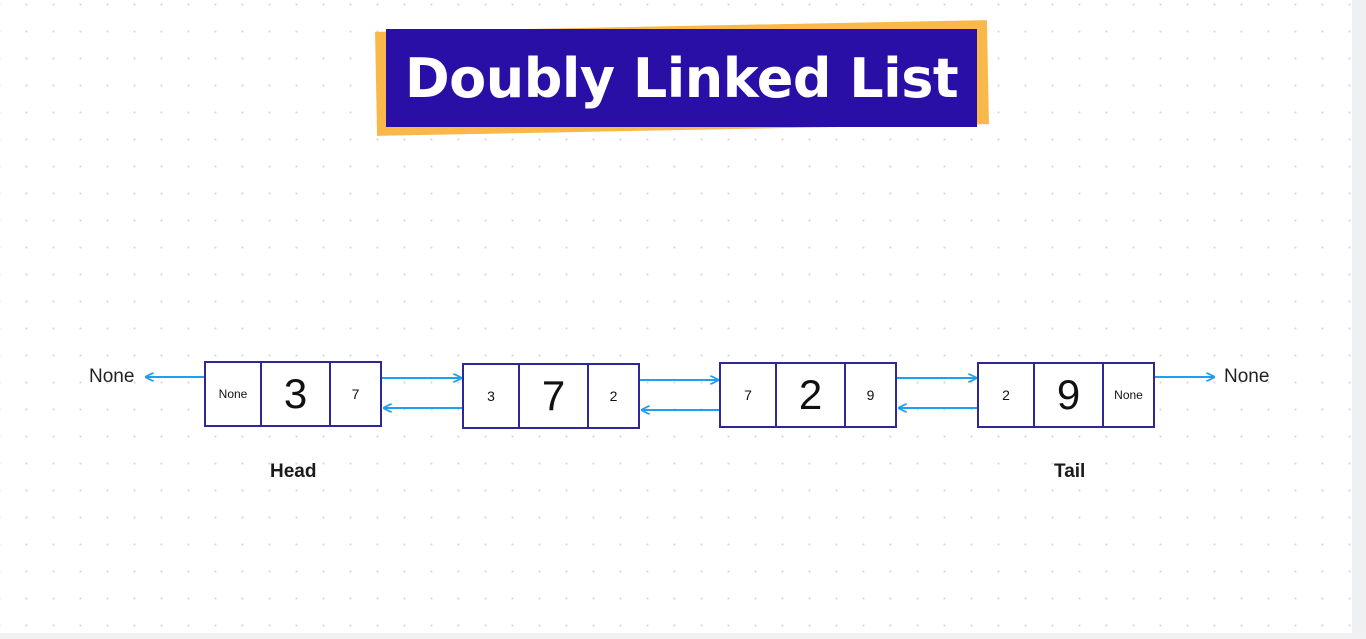  What do you see at coordinates (554, 396) in the screenshot?
I see `node2-data: 7` at bounding box center [554, 396].